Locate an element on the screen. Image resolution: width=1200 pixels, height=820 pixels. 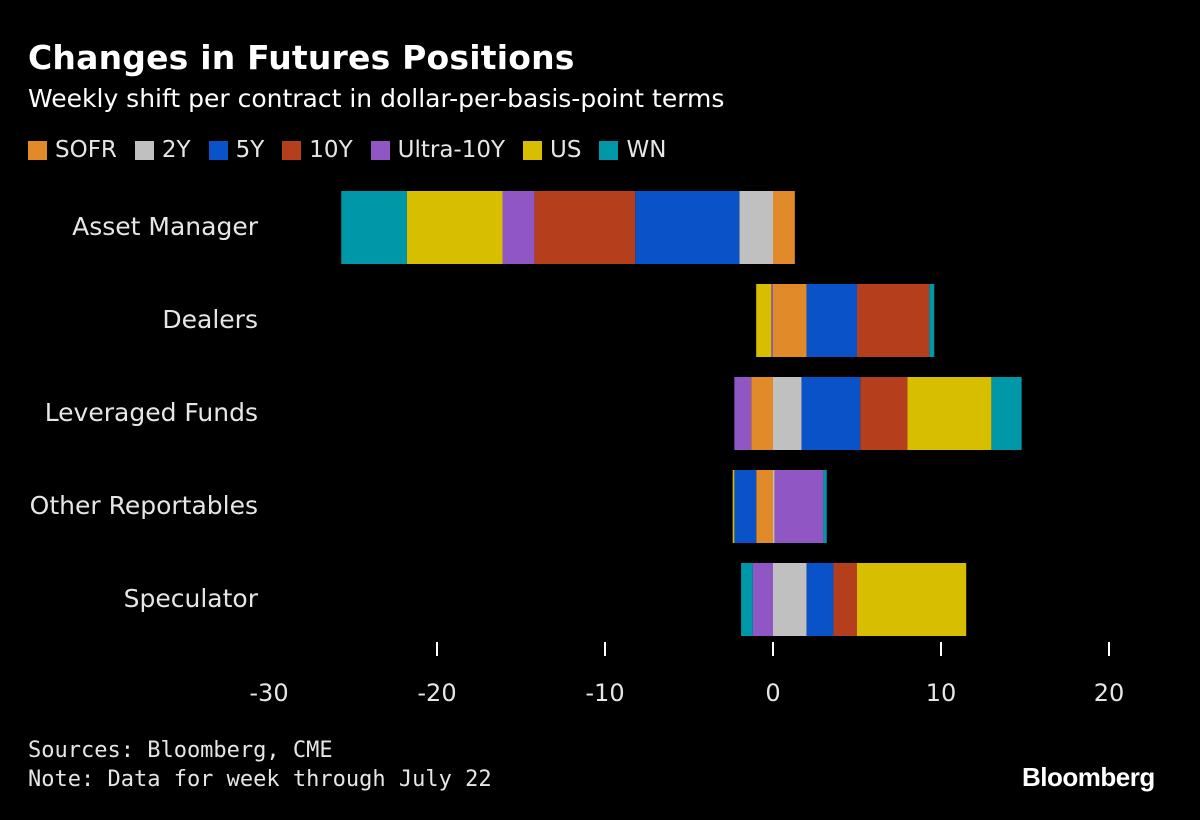
category-label: Other Reportables is located at coordinates (143, 505).